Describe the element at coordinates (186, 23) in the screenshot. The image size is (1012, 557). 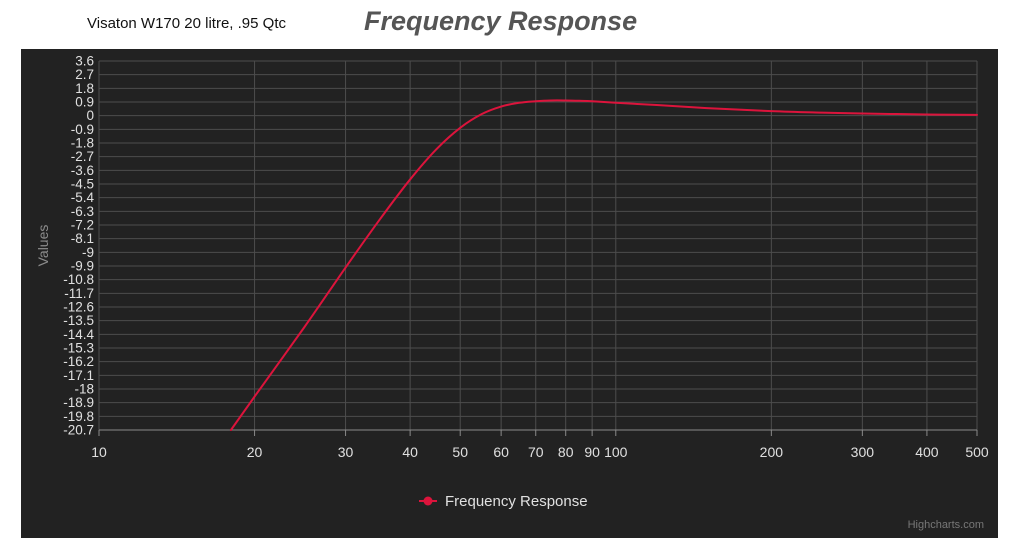
I see `chart-subtitle: Visaton W170 20 litre, .95 Qtc` at that location.